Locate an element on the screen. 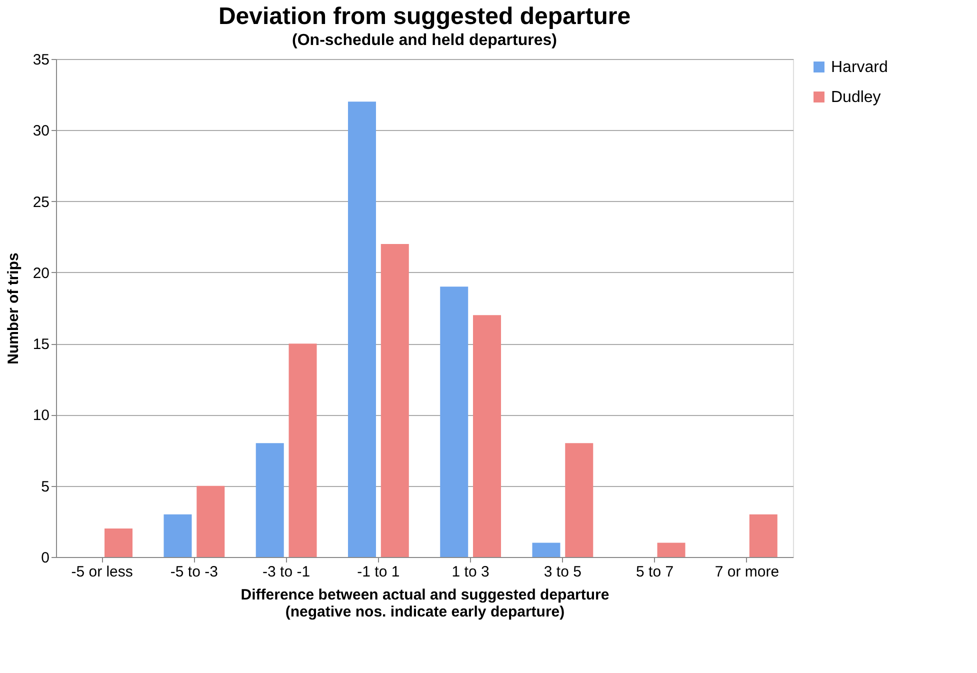  x-tick-label: 7 or more is located at coordinates (747, 572).